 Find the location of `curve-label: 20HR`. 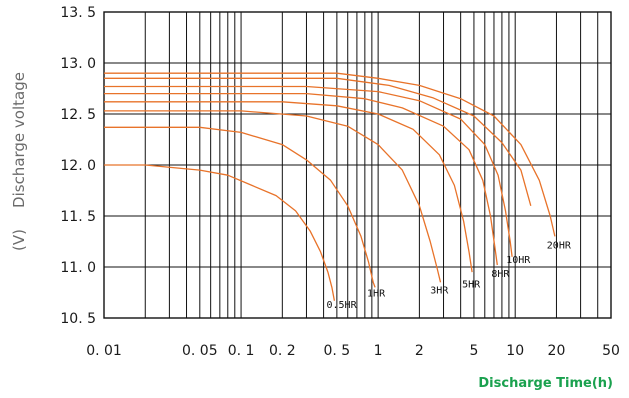

curve-label: 20HR is located at coordinates (559, 246).